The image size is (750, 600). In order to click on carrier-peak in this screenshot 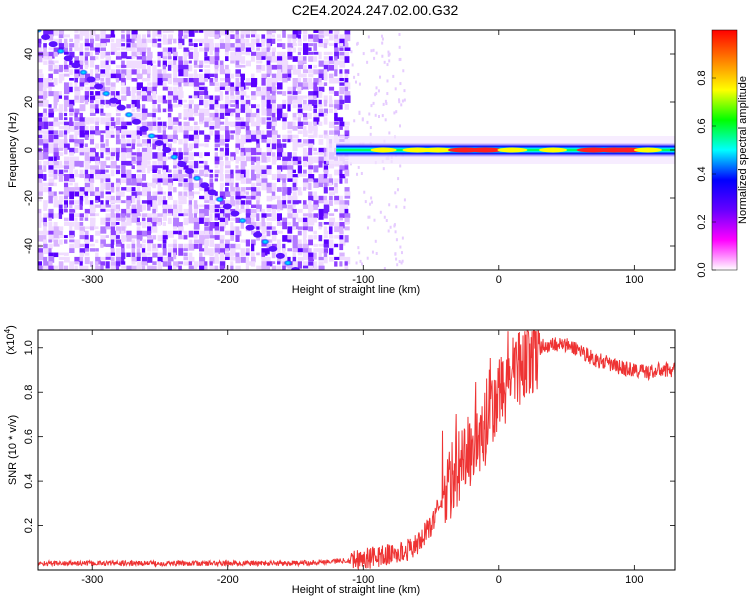, I will do `click(383, 150)`.